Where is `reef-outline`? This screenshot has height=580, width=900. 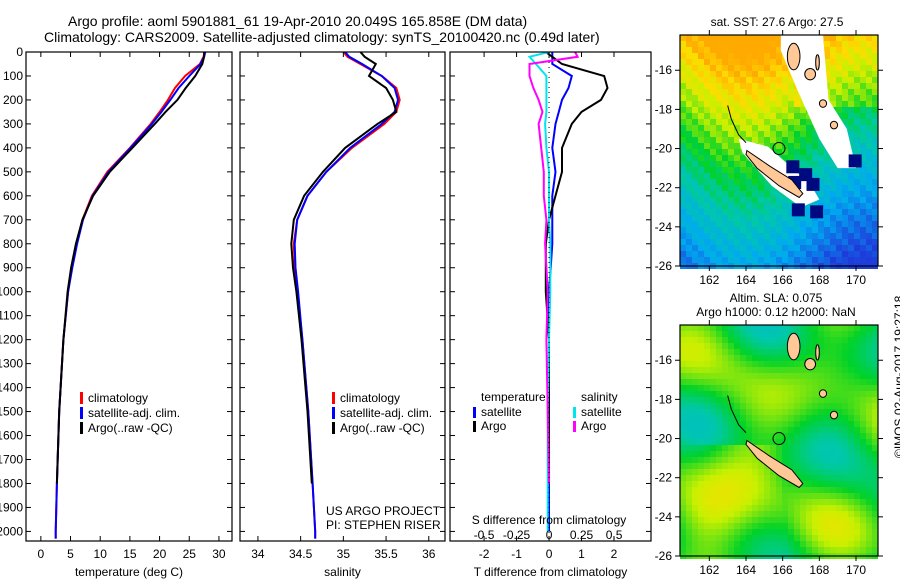
reef-outline is located at coordinates (737, 414).